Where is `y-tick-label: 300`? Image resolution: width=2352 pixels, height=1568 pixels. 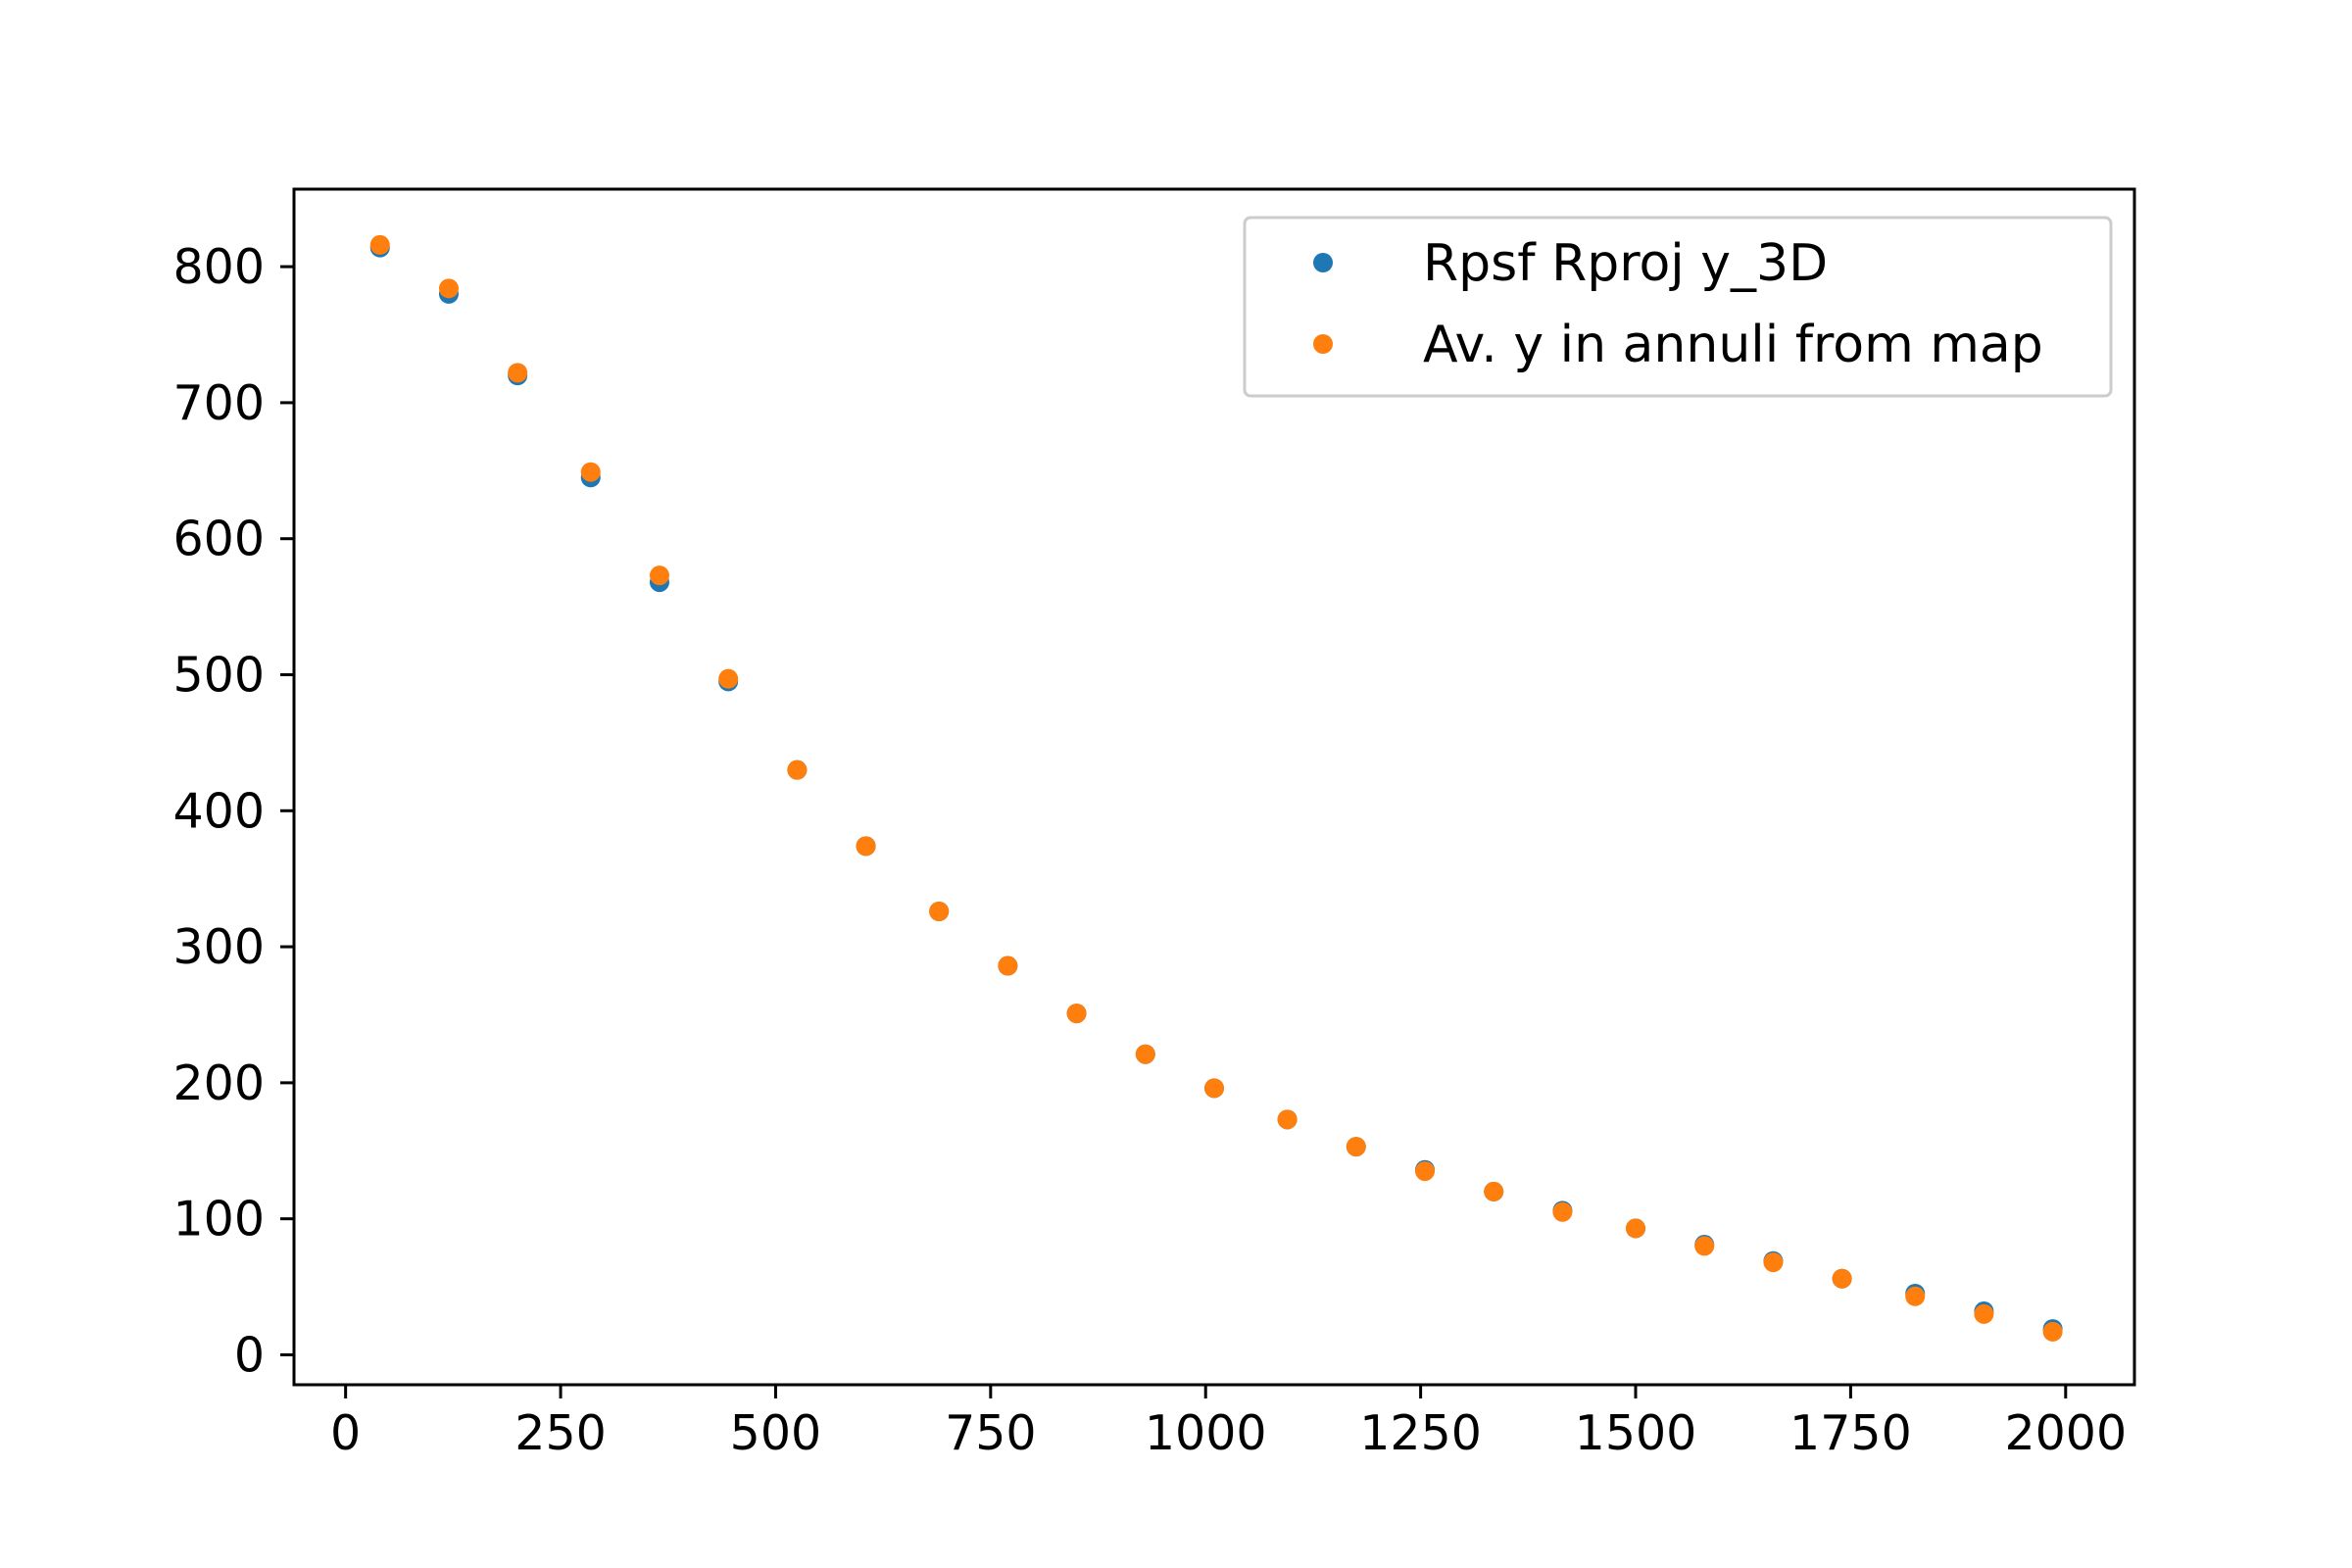
y-tick-label: 300 is located at coordinates (218, 947).